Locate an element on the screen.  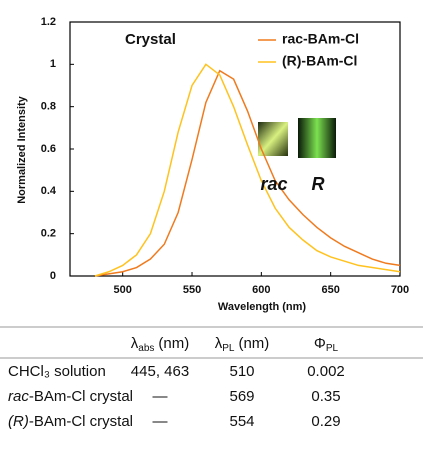
y-tick-label: 1.2 is located at coordinates (48, 22).